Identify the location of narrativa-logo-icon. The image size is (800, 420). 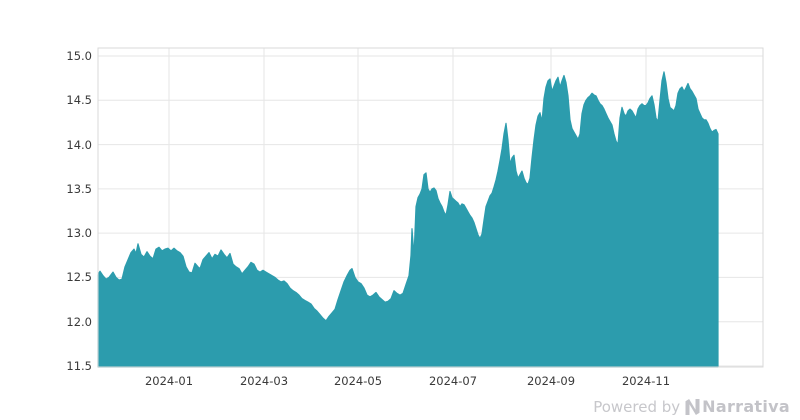
(692, 406).